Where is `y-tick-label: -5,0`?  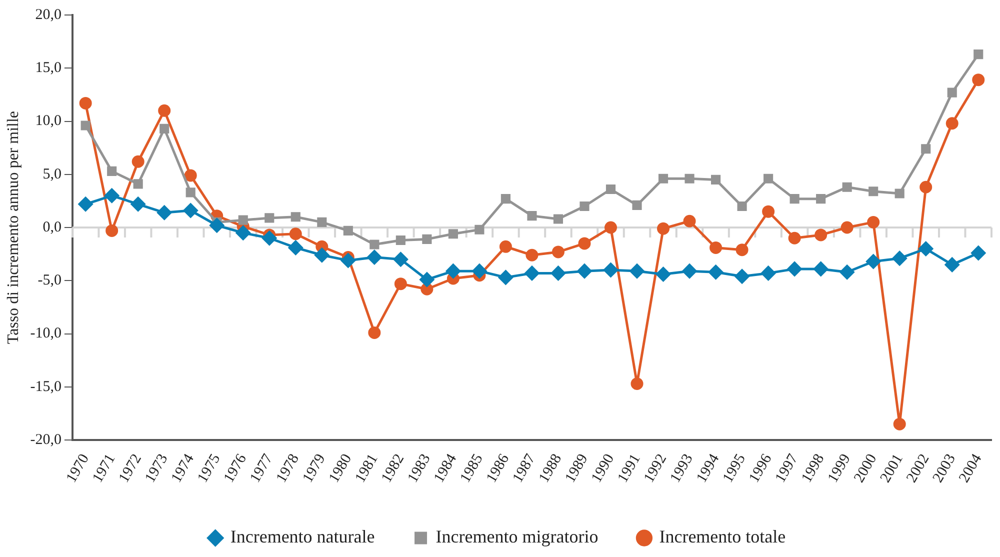 y-tick-label: -5,0 is located at coordinates (50, 280).